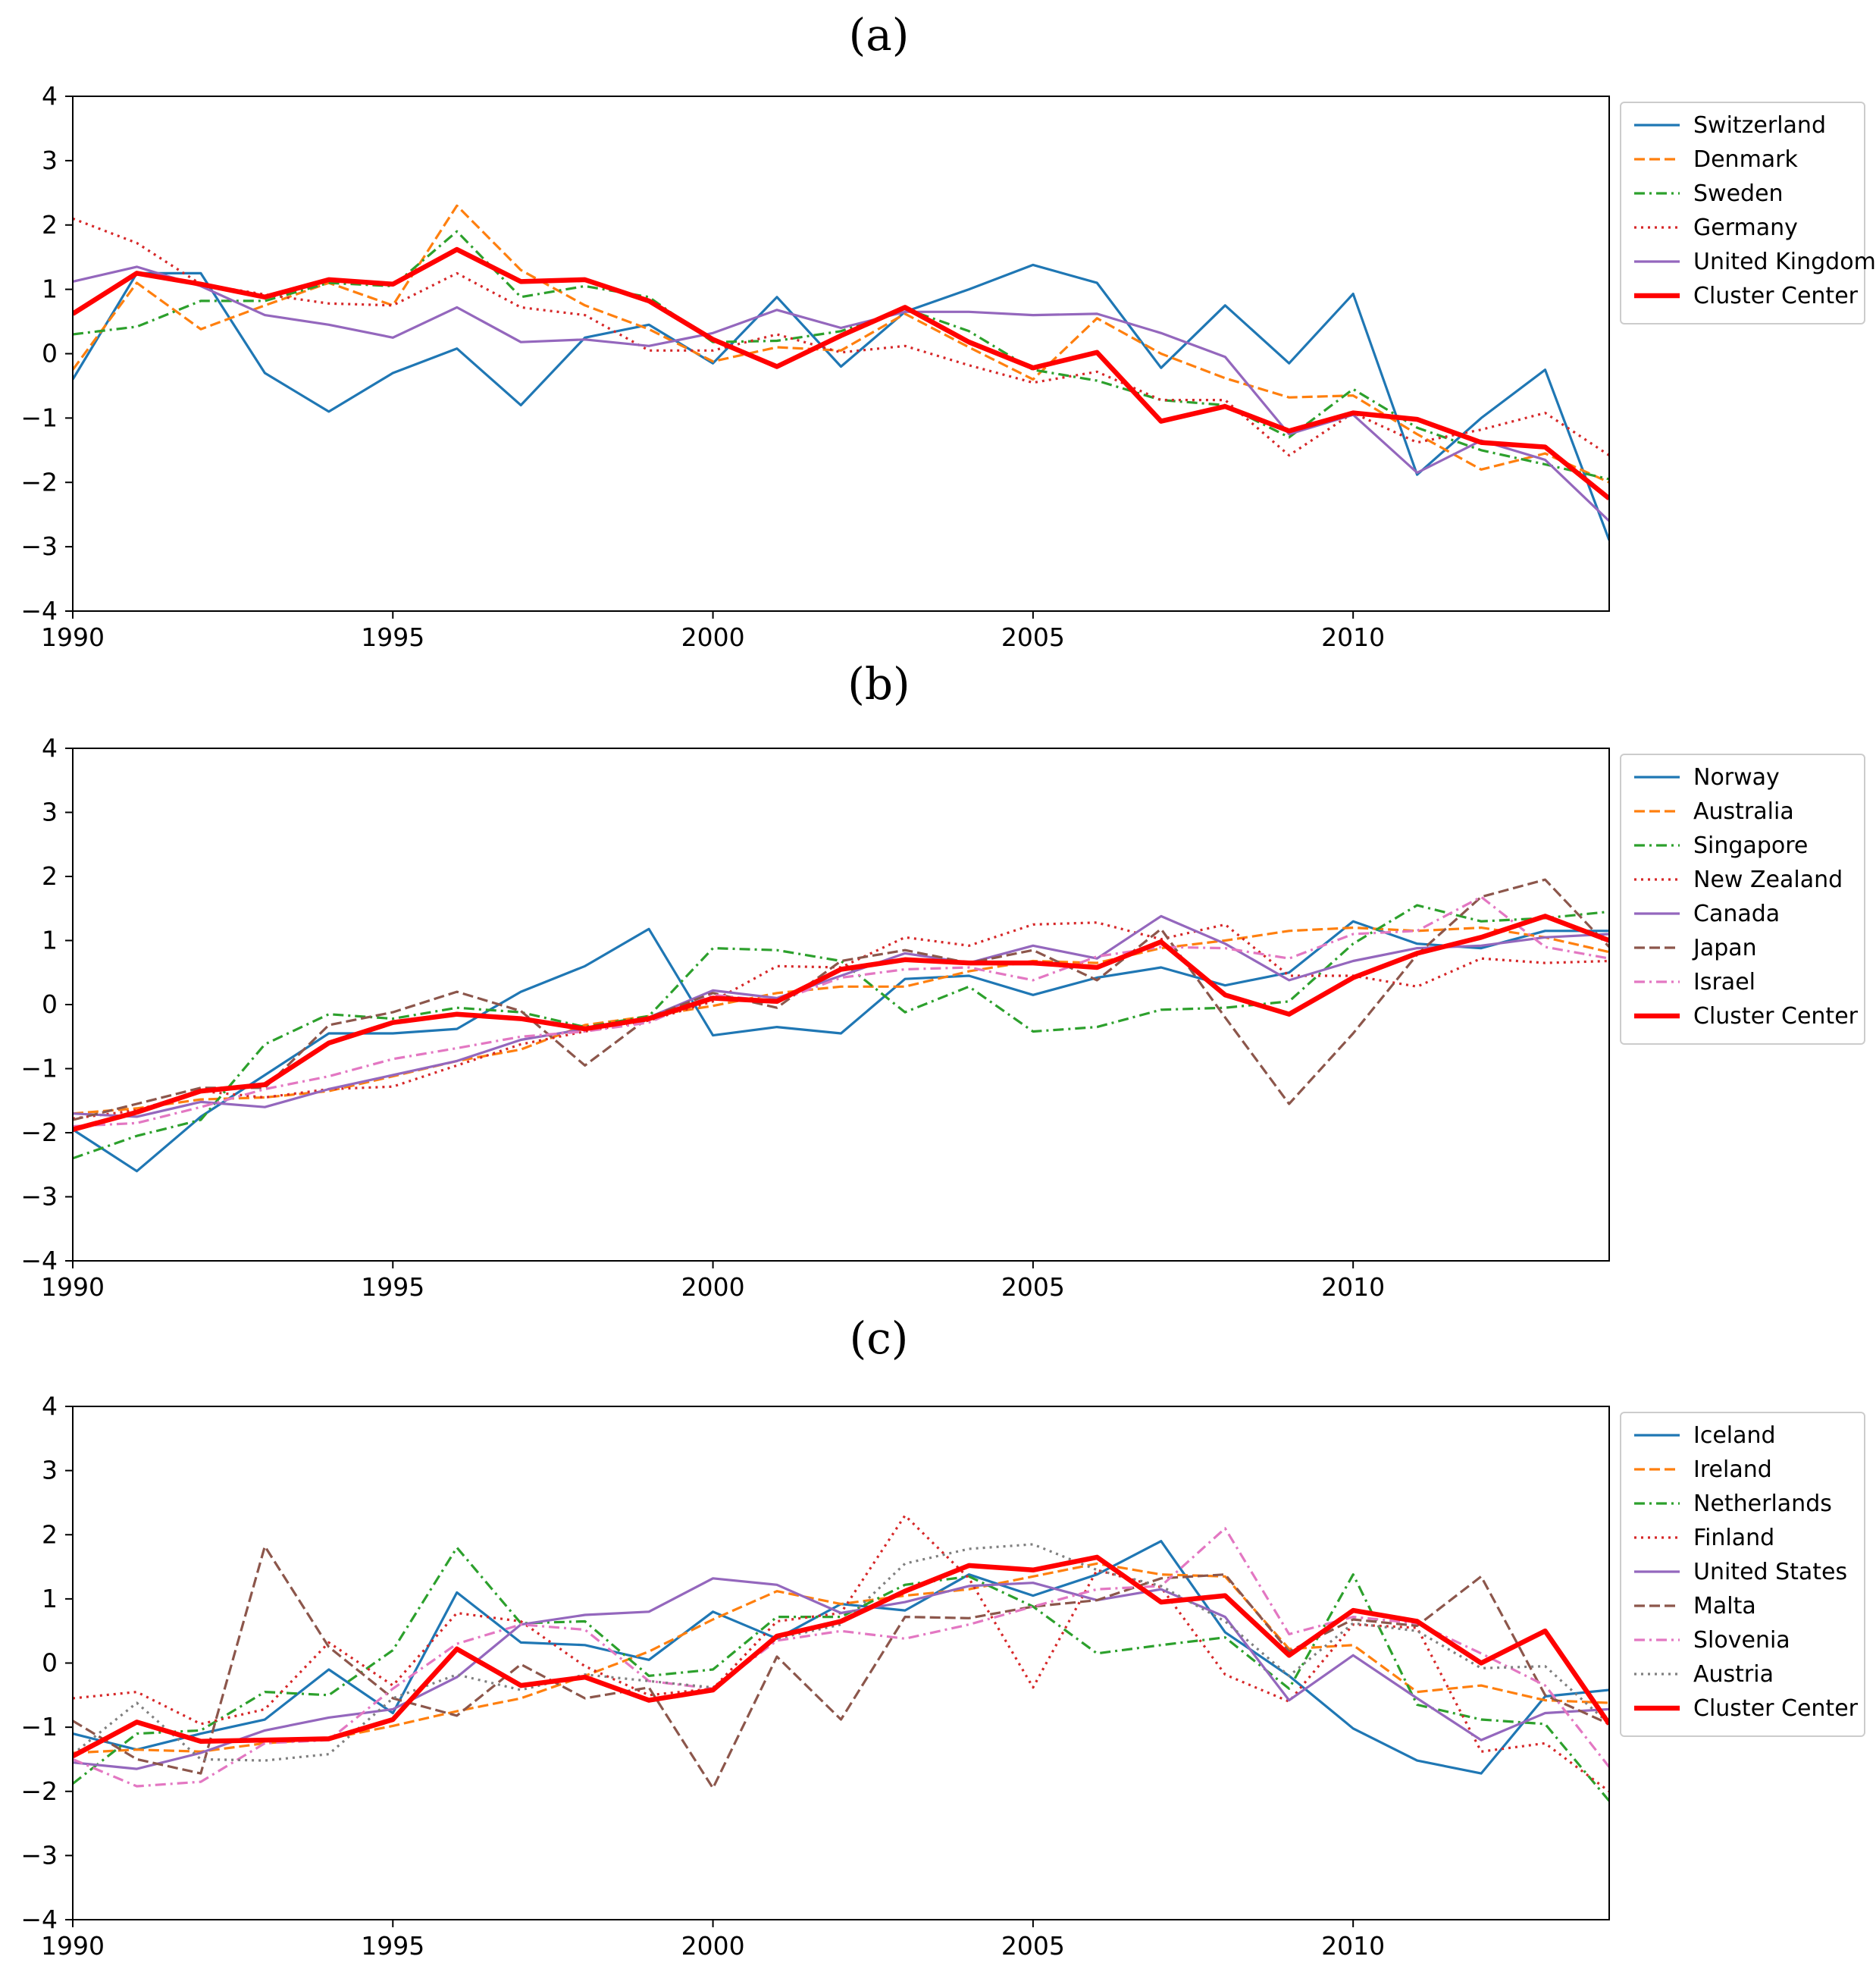  Describe the element at coordinates (1724, 1606) in the screenshot. I see `legend-label: Malta` at that location.